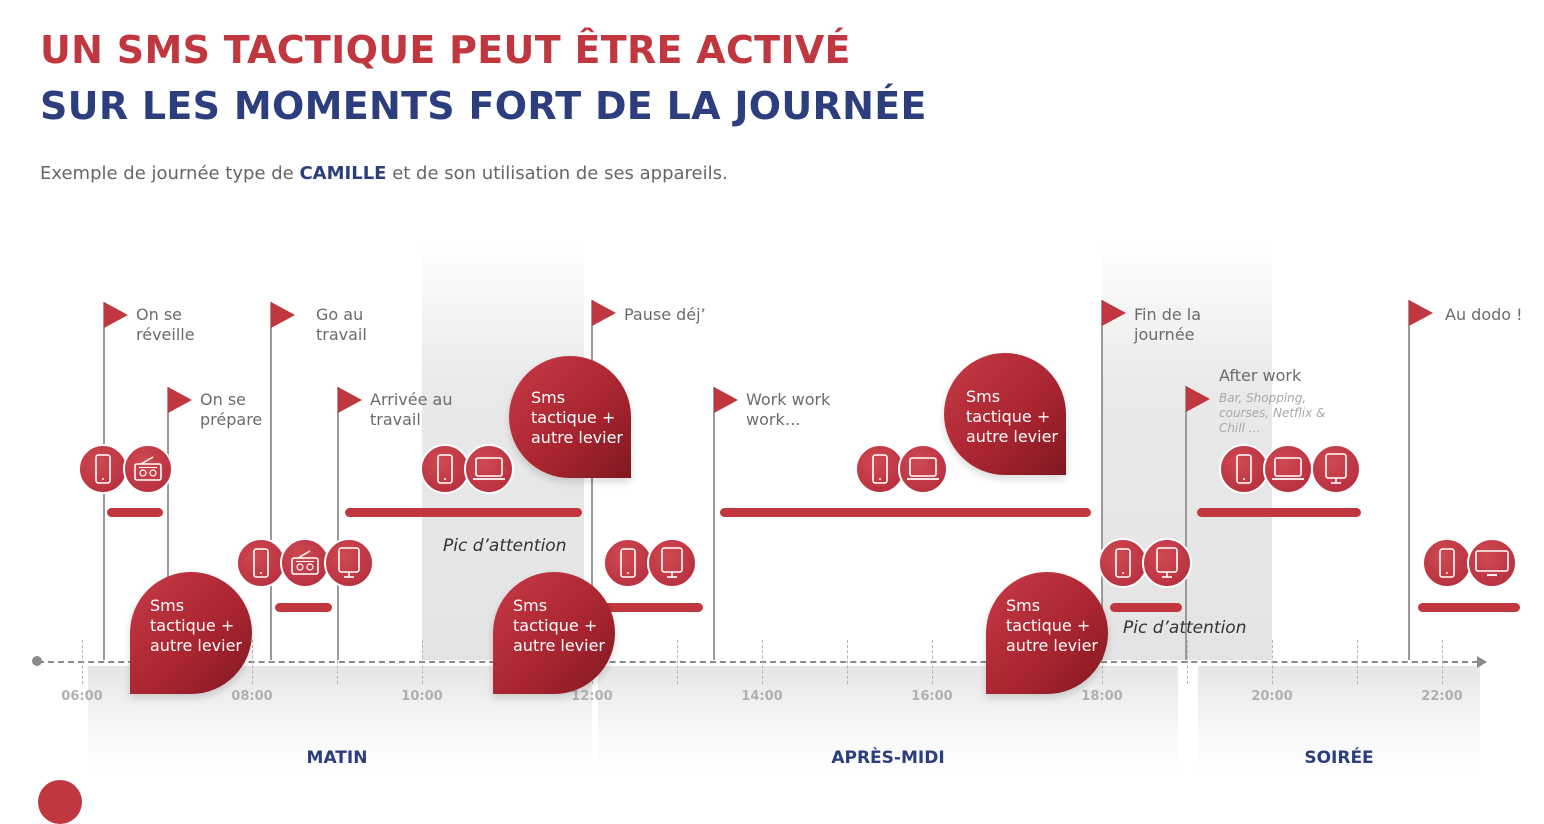  I want to click on axis-tick-label: 10:00, so click(422, 696).